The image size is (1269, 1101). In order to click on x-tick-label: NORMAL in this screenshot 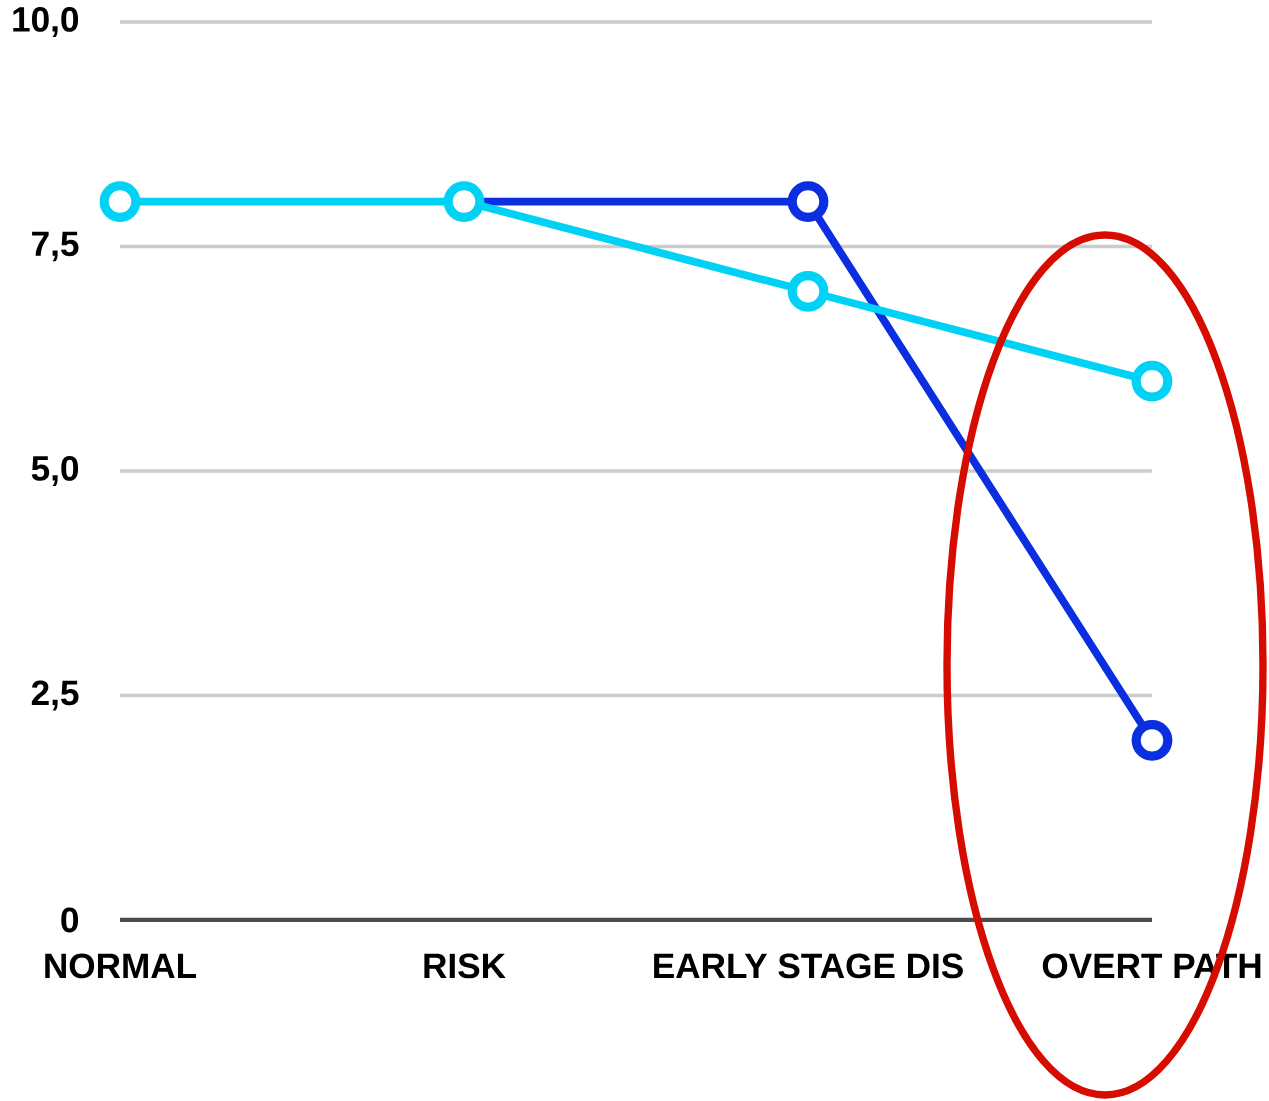, I will do `click(121, 966)`.